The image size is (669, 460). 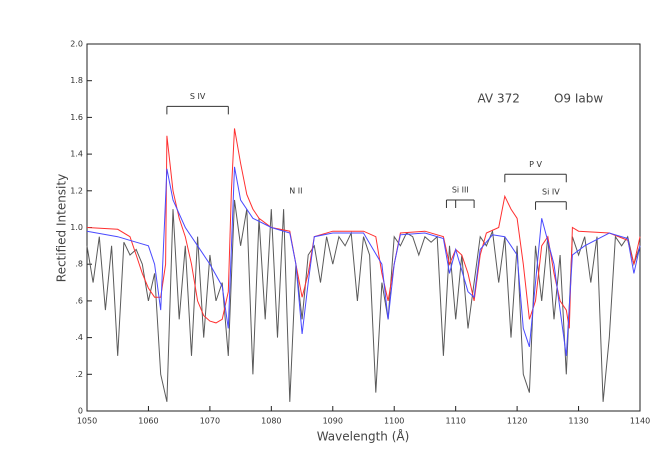 What do you see at coordinates (640, 421) in the screenshot?
I see `x-tick-label: 1140` at bounding box center [640, 421].